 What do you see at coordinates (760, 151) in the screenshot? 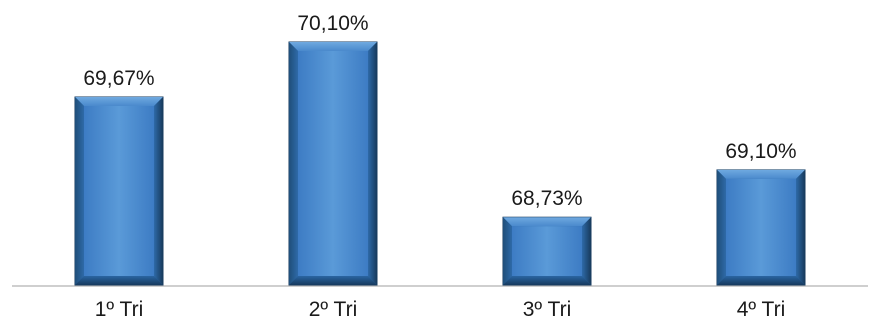
I see `data-label: 69,10%` at bounding box center [760, 151].